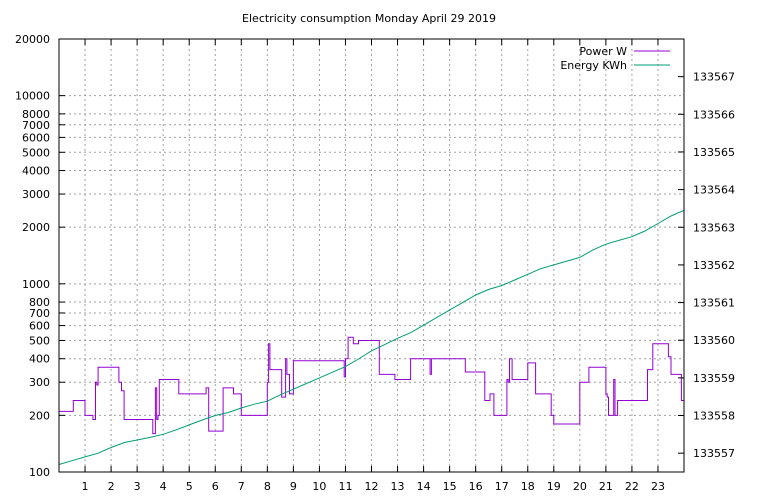 The width and height of the screenshot is (768, 500). I want to click on y-tick-label: 800, so click(39, 302).